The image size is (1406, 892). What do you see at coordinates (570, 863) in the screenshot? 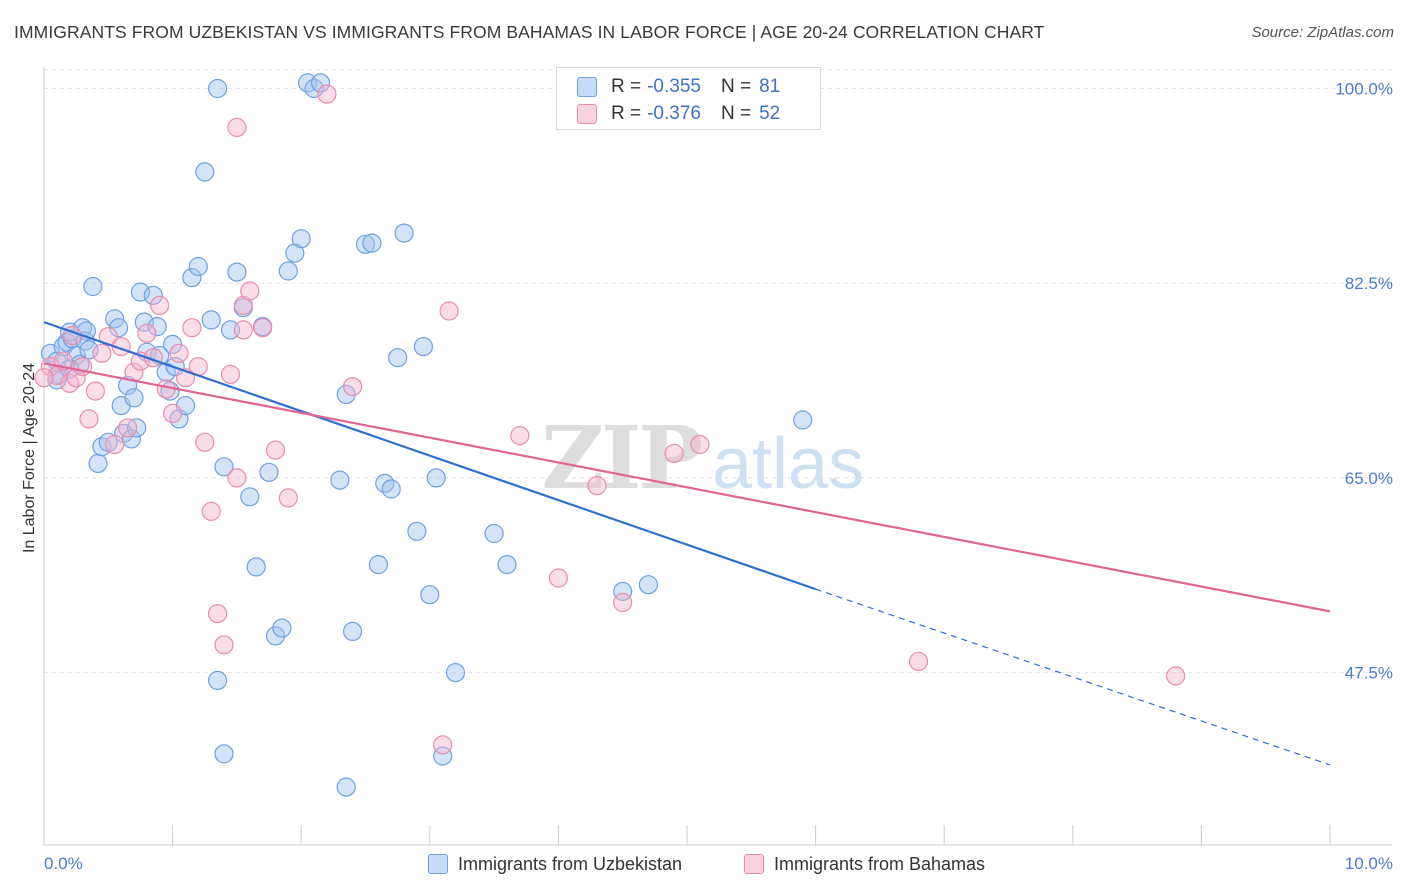
I see `legend-item-label-uzbekistan: Immigrants from Uzbekistan` at bounding box center [570, 863].